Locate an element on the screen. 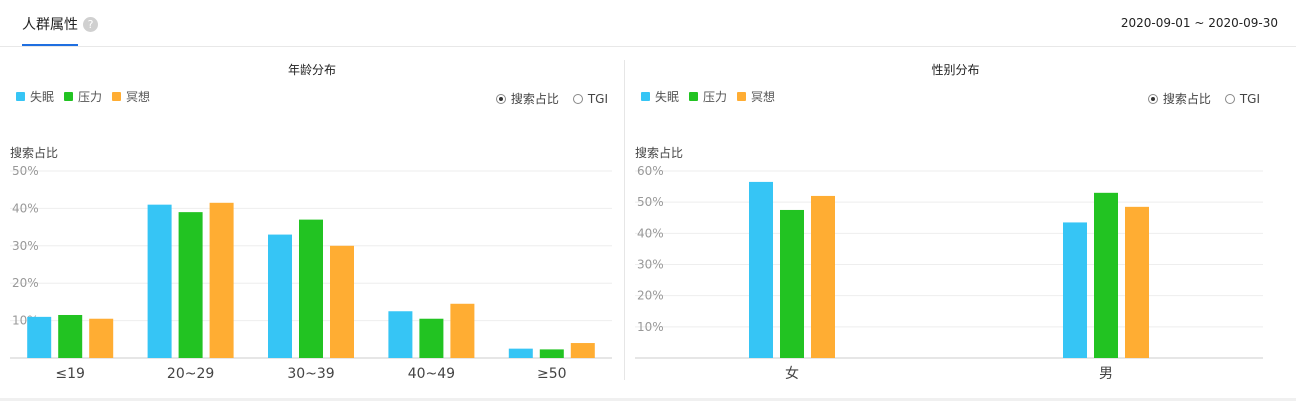 The height and width of the screenshot is (401, 1296). chart-title: 性别分布 is located at coordinates (955, 70).